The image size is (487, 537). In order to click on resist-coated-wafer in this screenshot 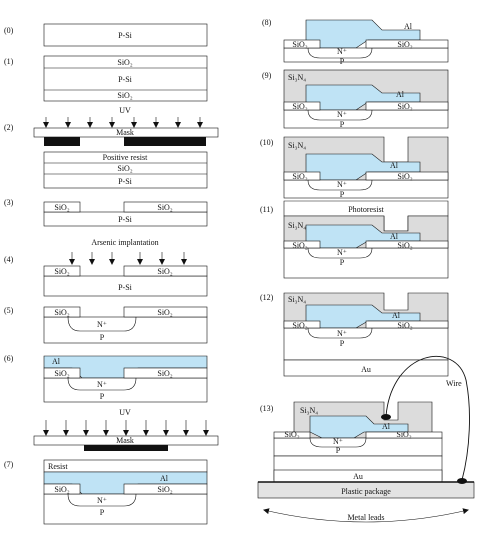, I will do `click(125, 170)`.